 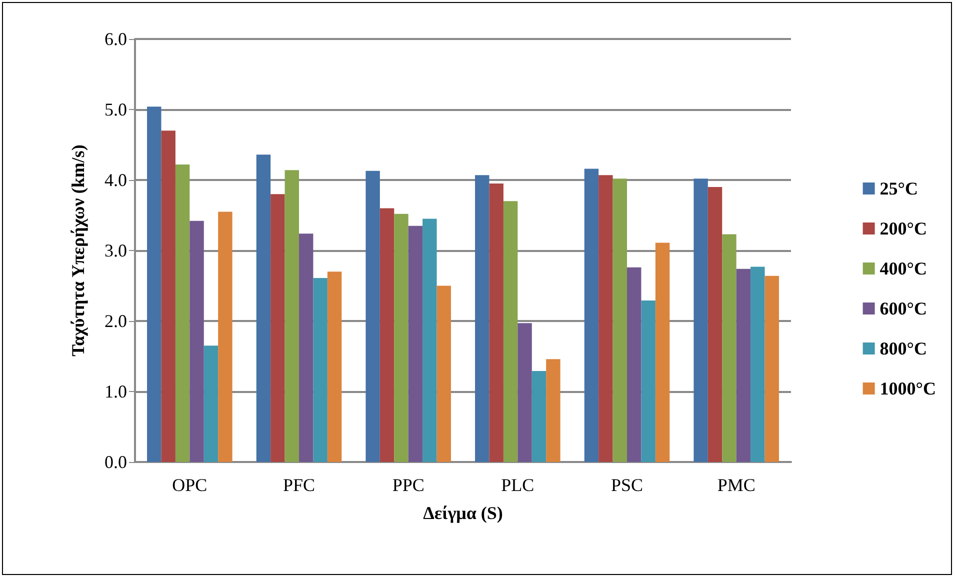 I want to click on legend-label: 600°C, so click(x=904, y=308).